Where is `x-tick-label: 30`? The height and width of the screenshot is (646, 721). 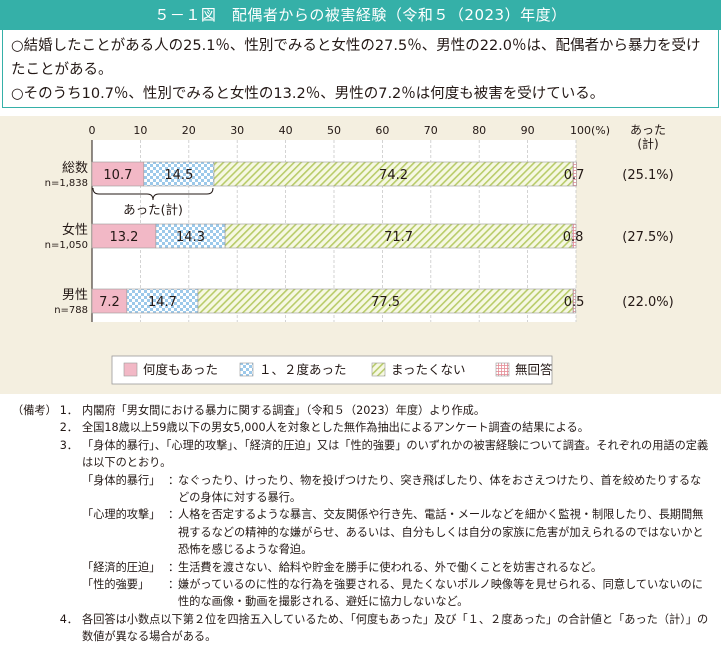
x-tick-label: 30 is located at coordinates (237, 130).